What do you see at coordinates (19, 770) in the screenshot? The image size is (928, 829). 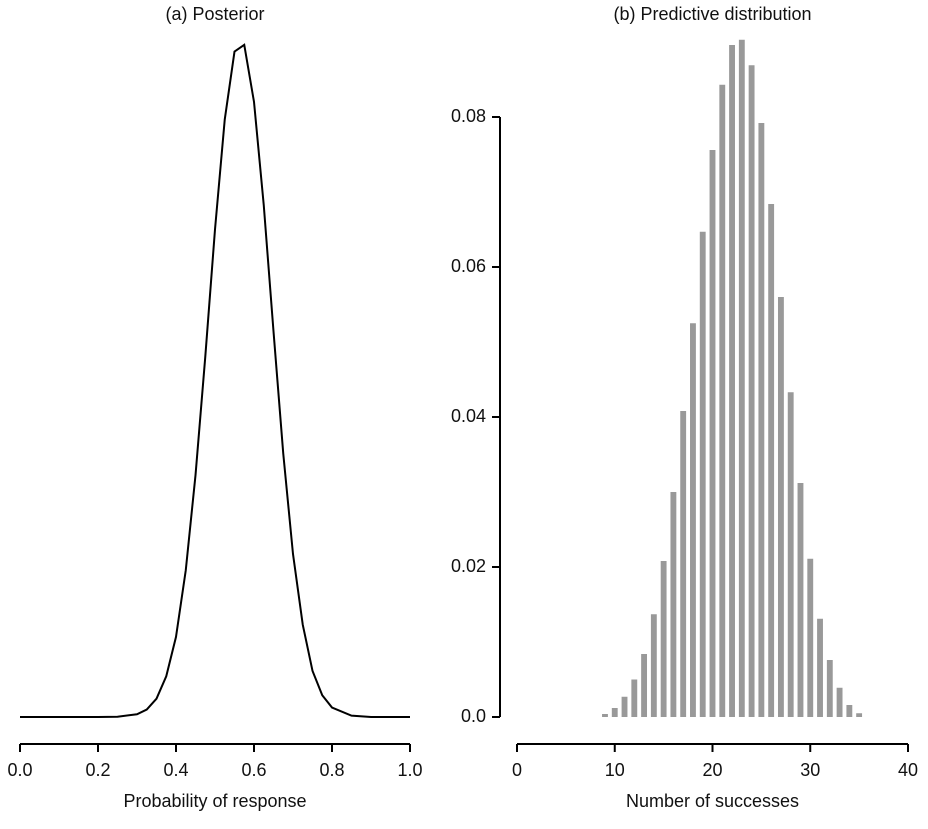 I see `x-tick-label: 0.0` at bounding box center [19, 770].